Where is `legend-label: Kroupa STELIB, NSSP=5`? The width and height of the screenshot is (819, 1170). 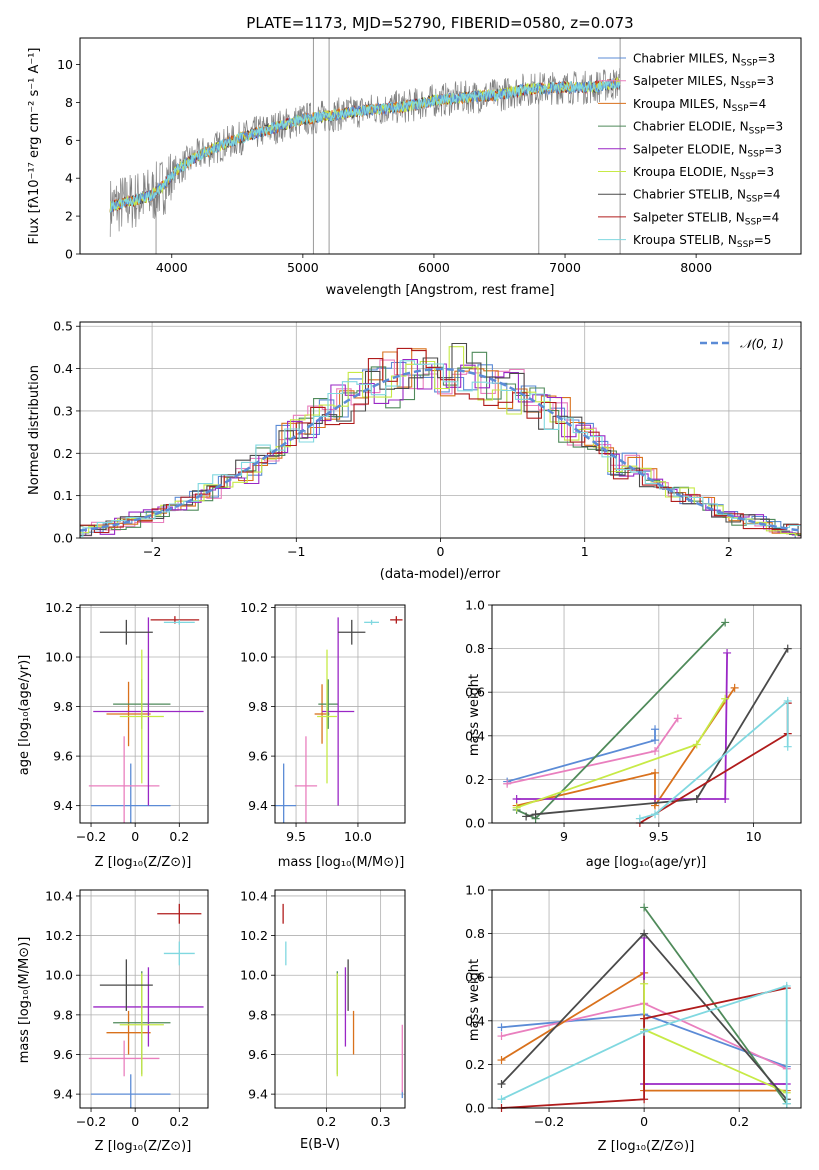
legend-label: Kroupa STELIB, NSSP=5 is located at coordinates (702, 241).